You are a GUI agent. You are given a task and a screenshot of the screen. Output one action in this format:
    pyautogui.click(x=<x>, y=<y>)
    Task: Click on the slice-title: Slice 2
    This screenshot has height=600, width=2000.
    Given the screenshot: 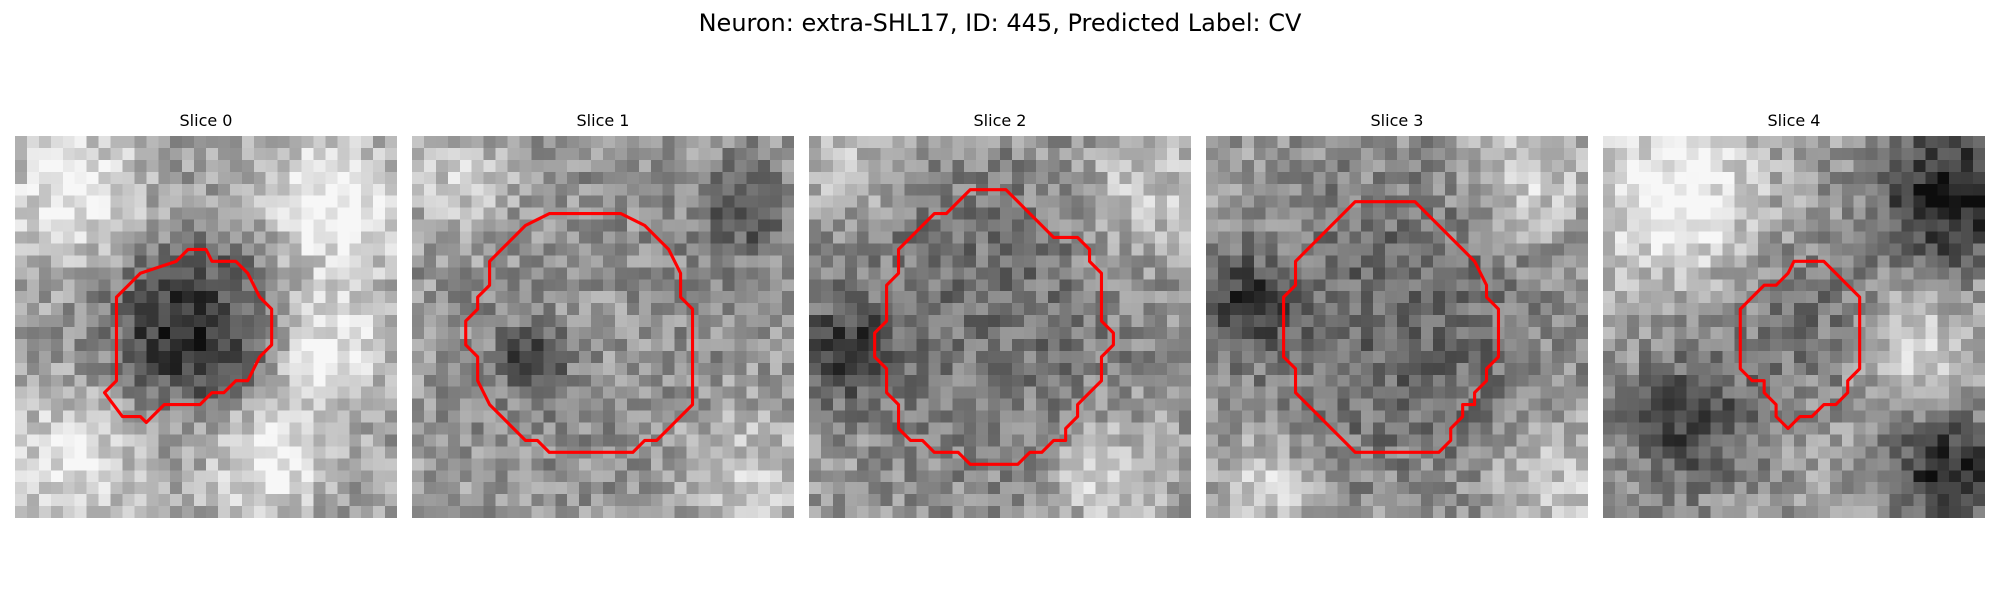 What is the action you would take?
    pyautogui.click(x=1000, y=120)
    